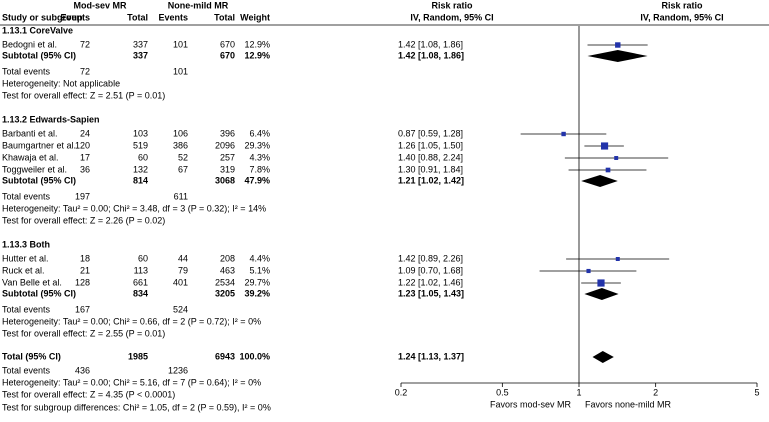 Image resolution: width=769 pixels, height=422 pixels. What do you see at coordinates (225, 180) in the screenshot?
I see `total: 3068` at bounding box center [225, 180].